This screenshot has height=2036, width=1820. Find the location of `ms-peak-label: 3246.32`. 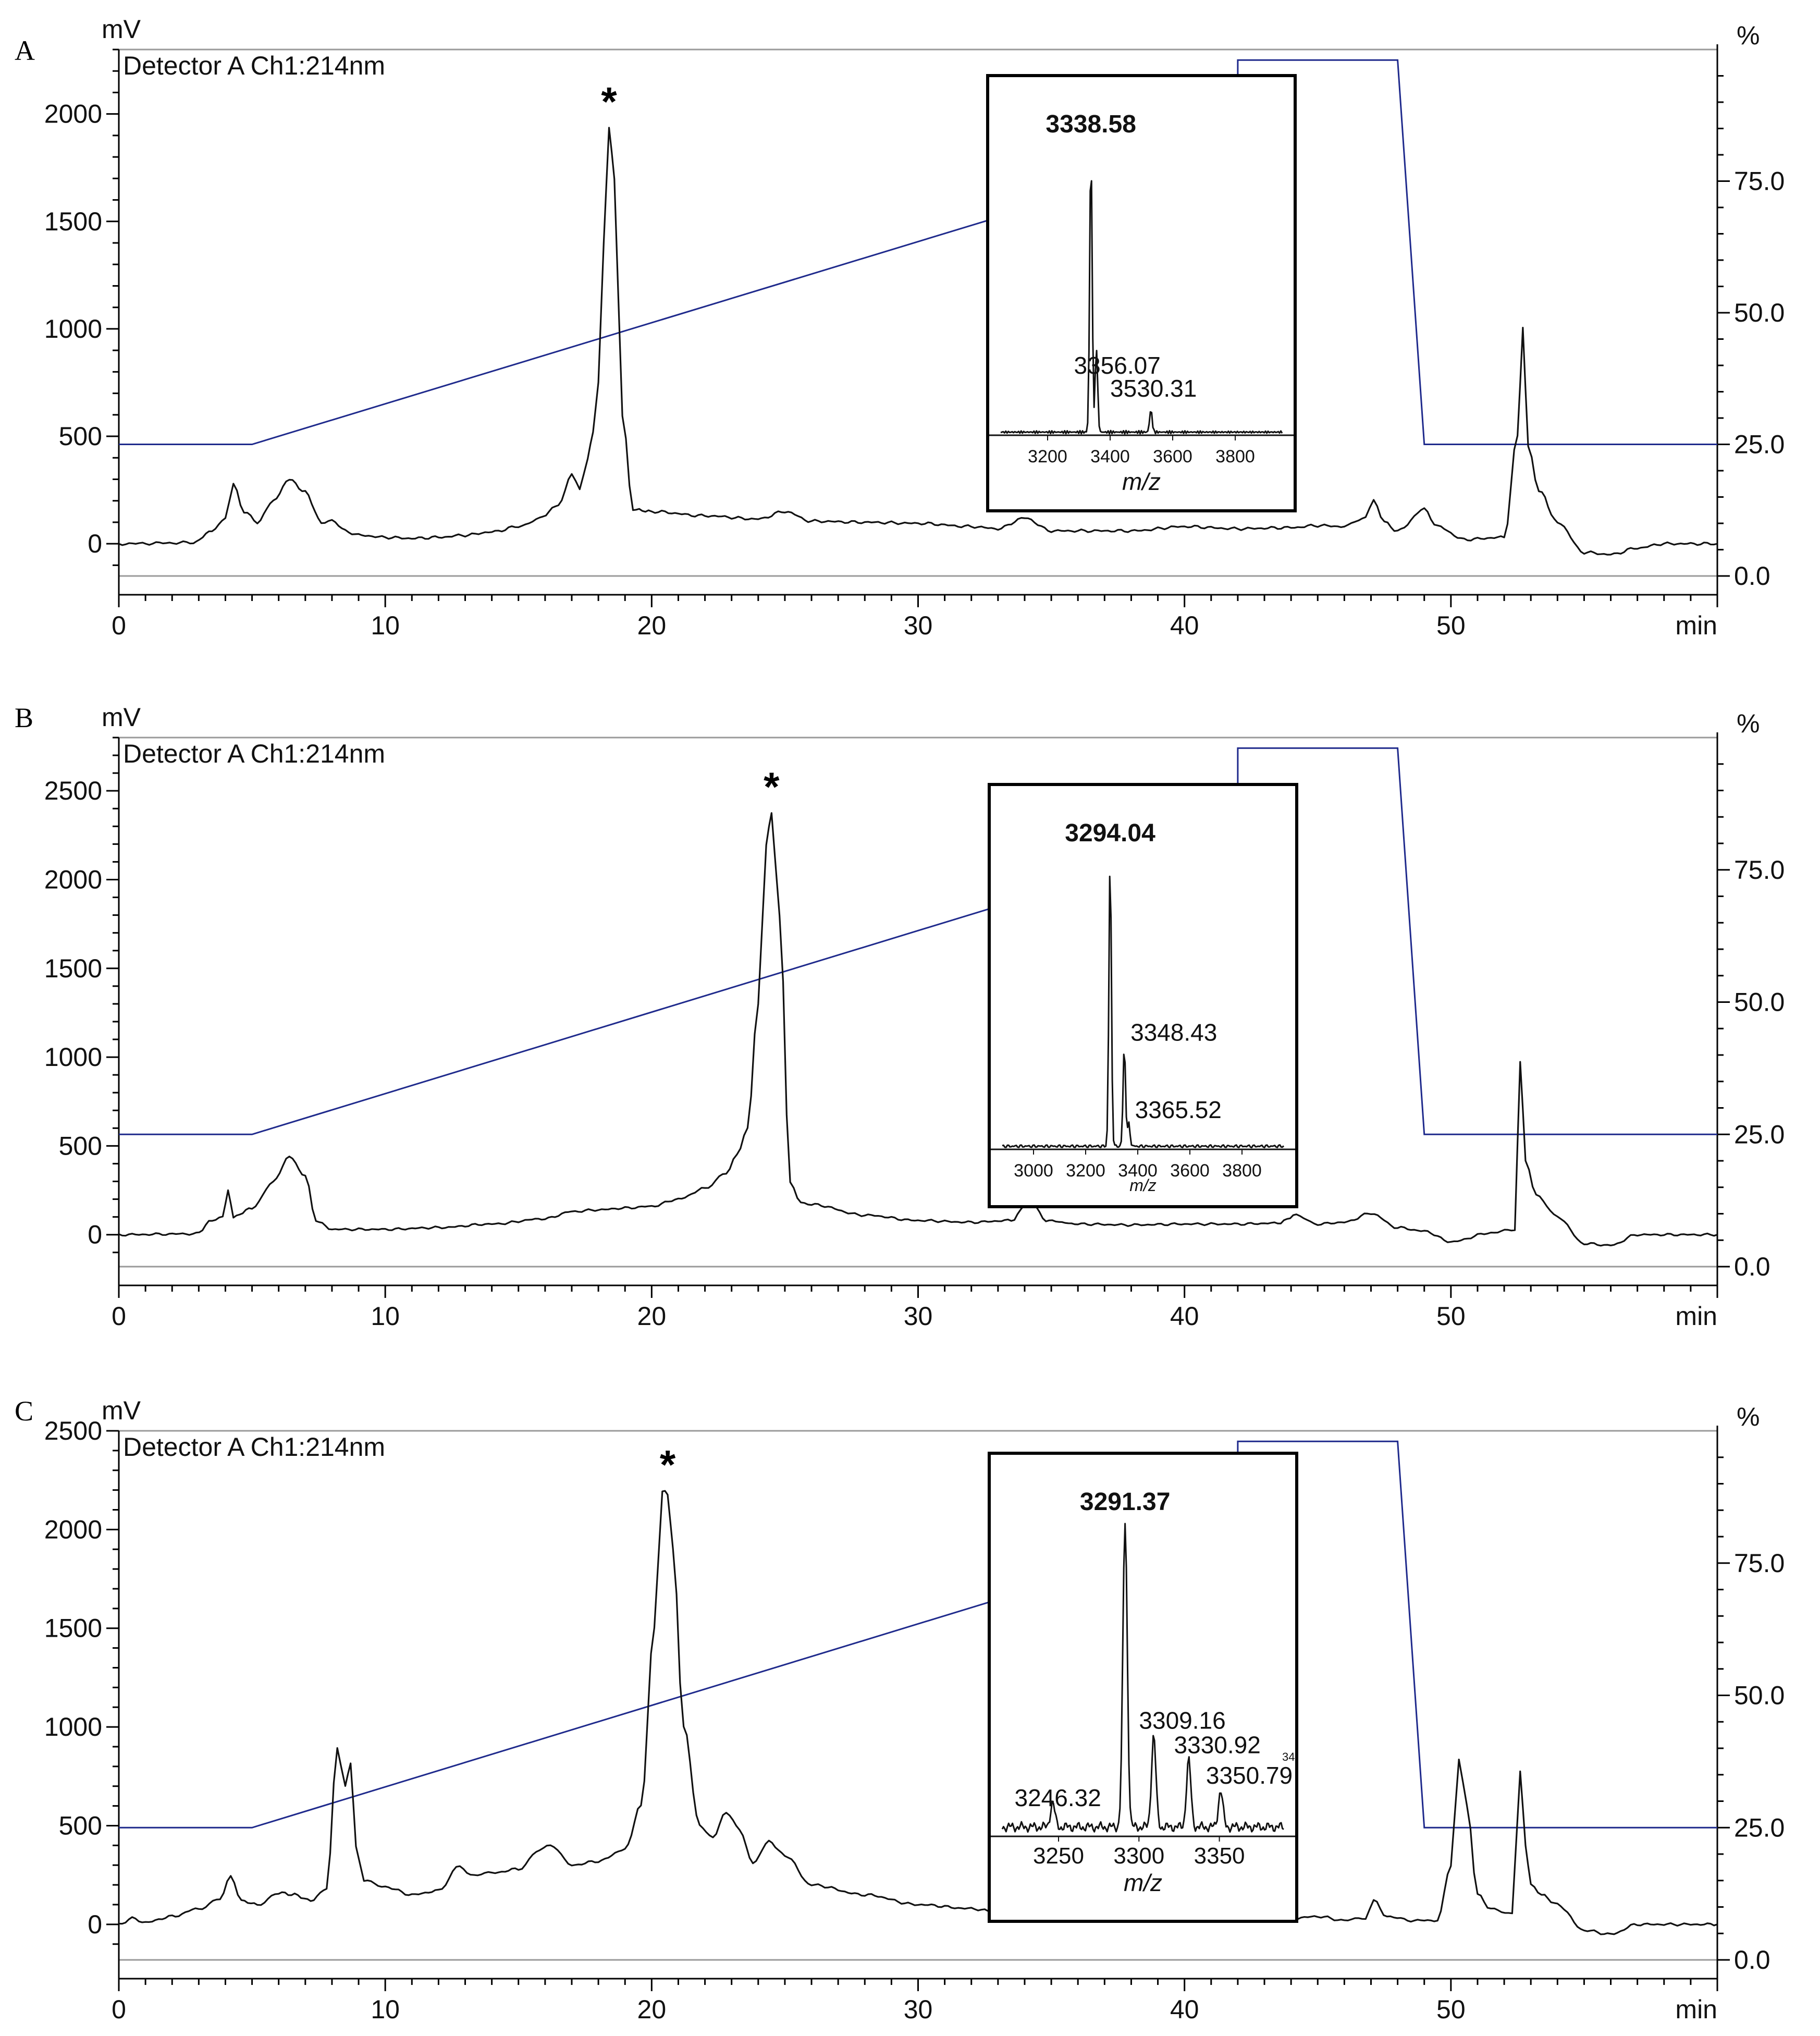

ms-peak-label: 3246.32 is located at coordinates (1058, 1798).